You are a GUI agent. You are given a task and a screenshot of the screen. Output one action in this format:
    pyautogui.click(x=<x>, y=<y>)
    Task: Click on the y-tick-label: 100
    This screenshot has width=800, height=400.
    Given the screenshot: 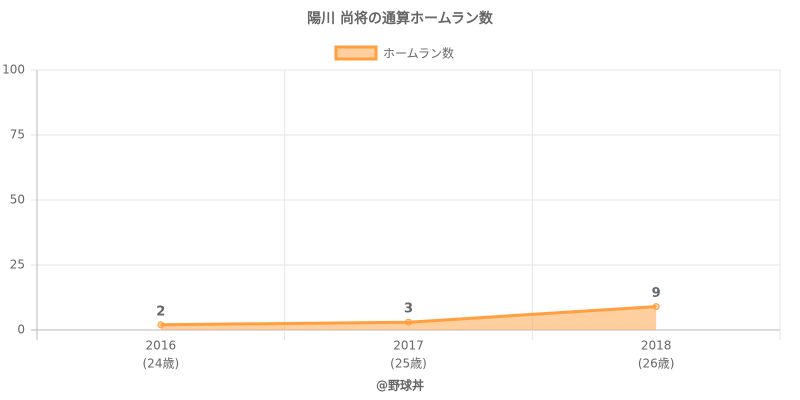 What is the action you would take?
    pyautogui.click(x=13, y=70)
    